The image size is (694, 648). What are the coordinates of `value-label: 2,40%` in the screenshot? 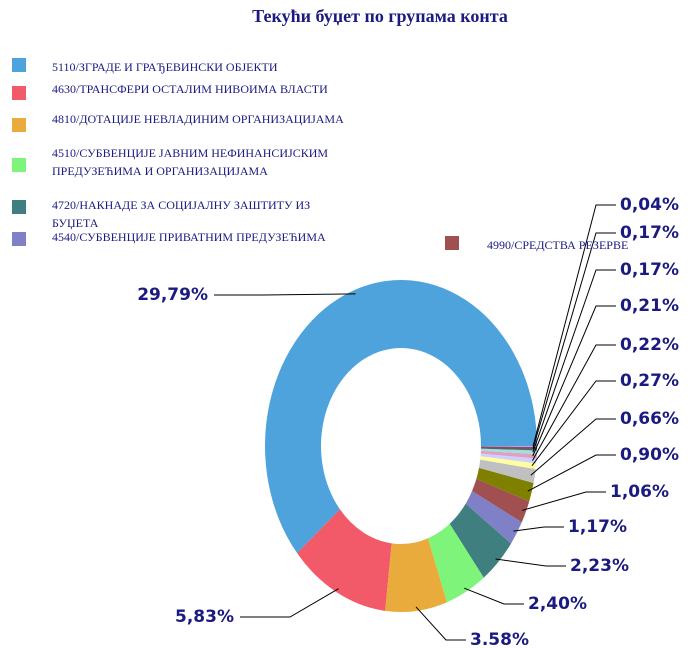 It's located at (557, 604).